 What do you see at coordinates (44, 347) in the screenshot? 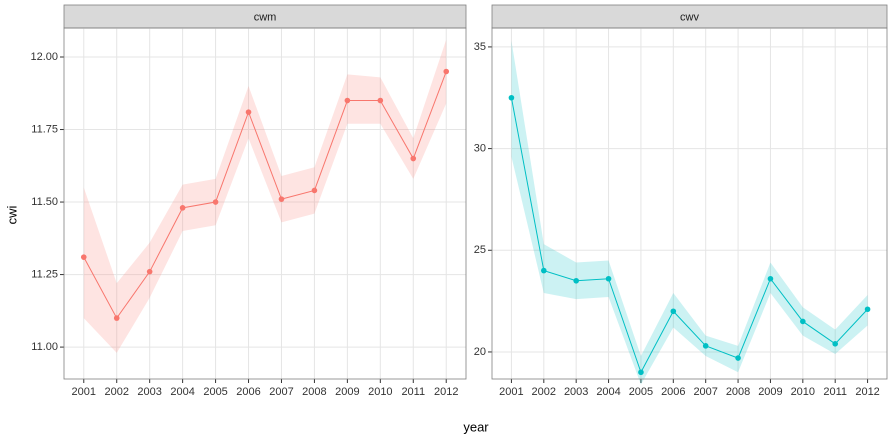
I see `y-tick-label: 11.00` at bounding box center [44, 347].